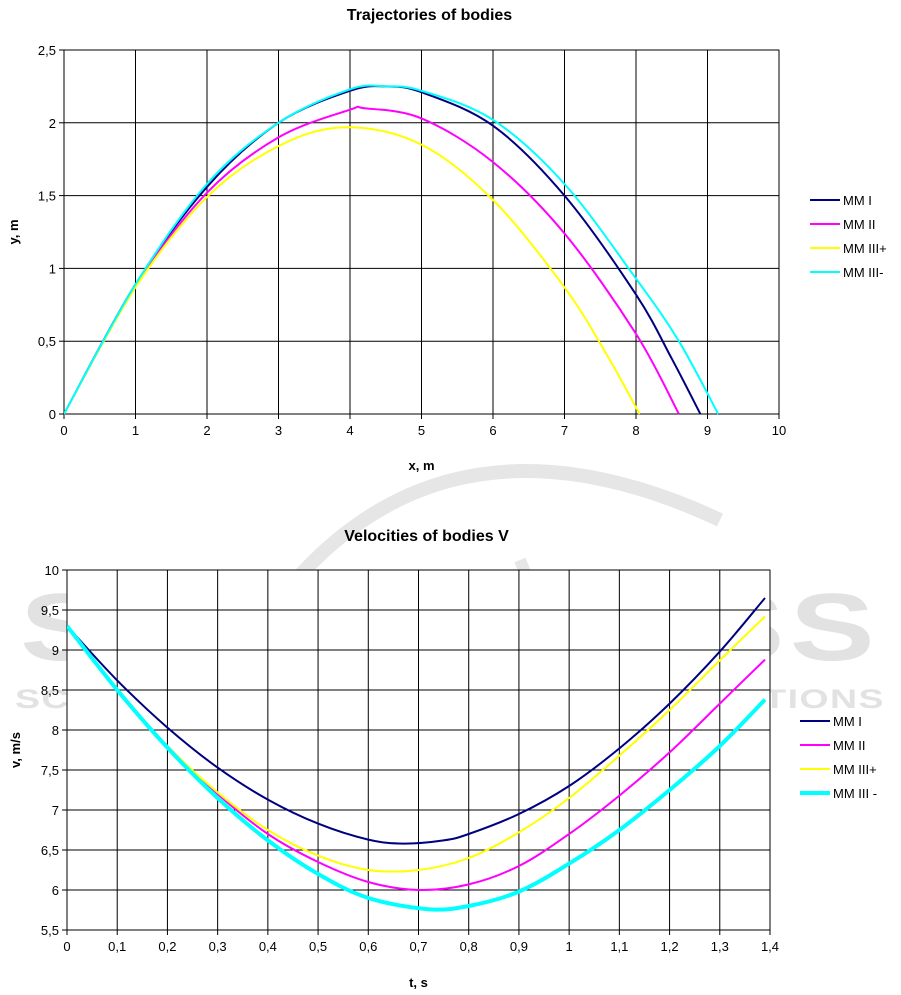 The image size is (901, 995). Describe the element at coordinates (278, 430) in the screenshot. I see `x-tick-label: 3` at that location.